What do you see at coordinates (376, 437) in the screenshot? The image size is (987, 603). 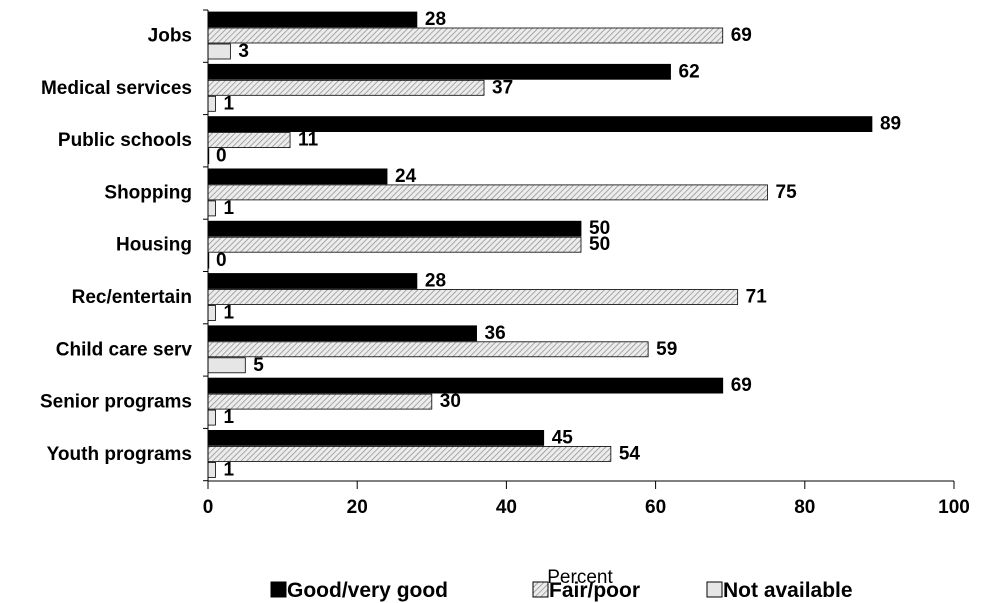 I see `bar-good-very-good-youth-programs` at bounding box center [376, 437].